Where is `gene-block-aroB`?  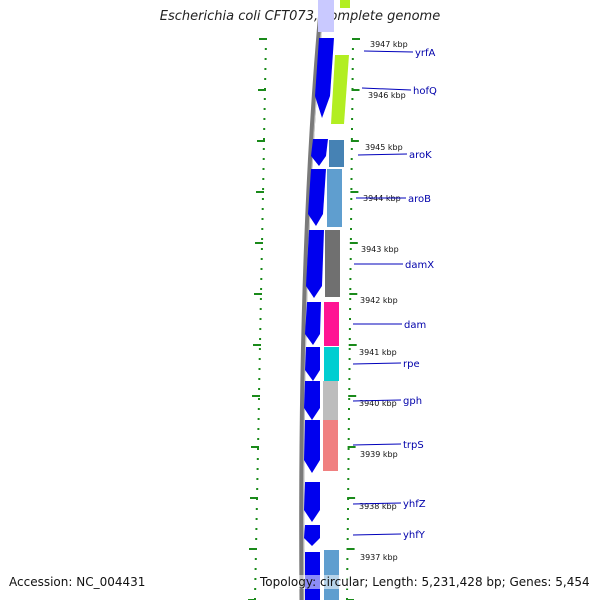 gene-block-aroB is located at coordinates (334, 198).